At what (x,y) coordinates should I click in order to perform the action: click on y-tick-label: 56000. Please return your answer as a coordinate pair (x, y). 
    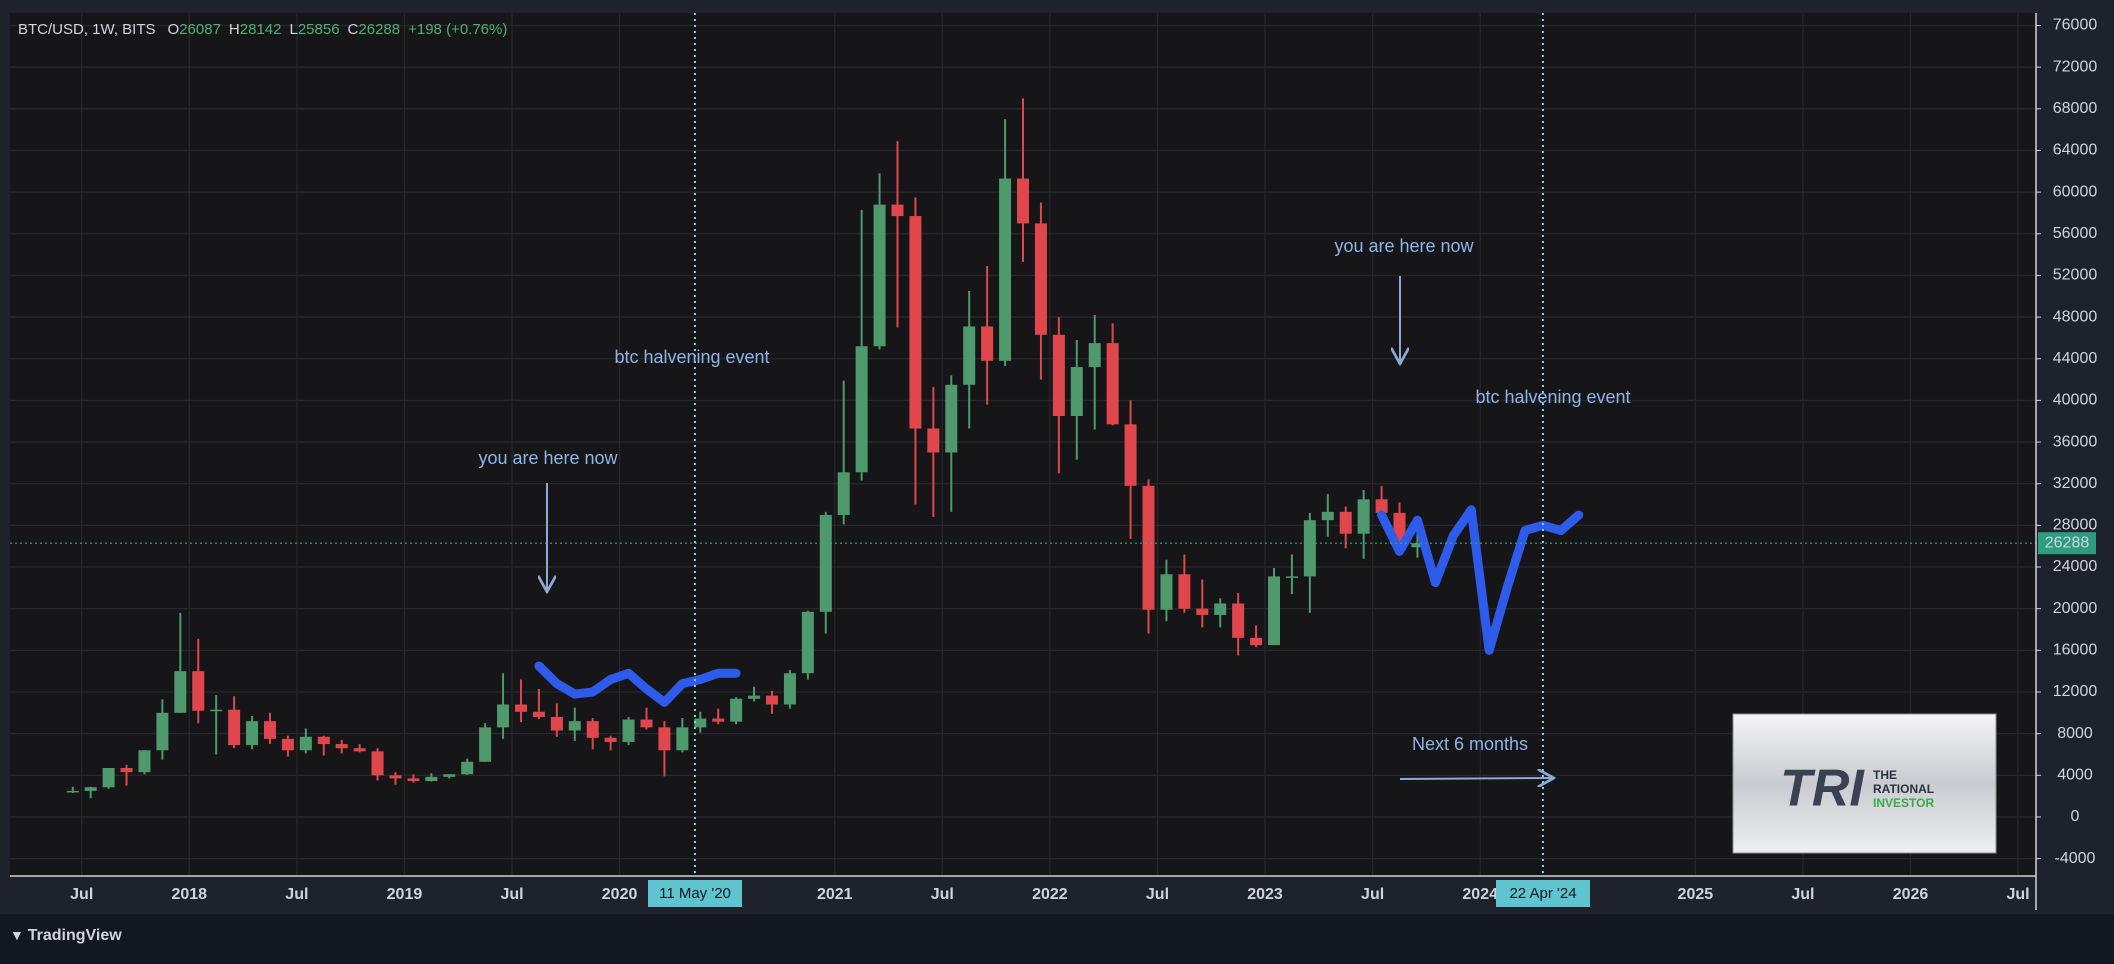
    Looking at the image, I should click on (2075, 233).